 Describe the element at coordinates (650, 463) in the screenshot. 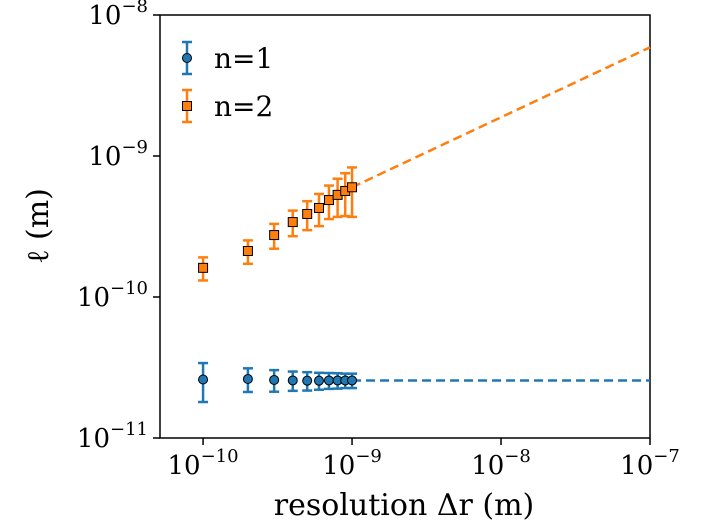

I see `tick-label: 10⁻⁷` at that location.